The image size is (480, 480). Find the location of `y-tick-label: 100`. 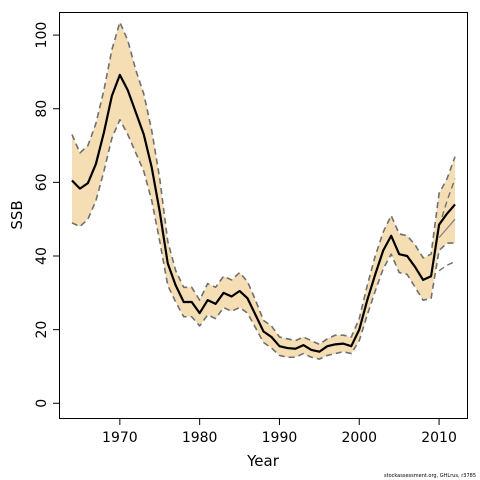

y-tick-label: 100 is located at coordinates (42, 35).